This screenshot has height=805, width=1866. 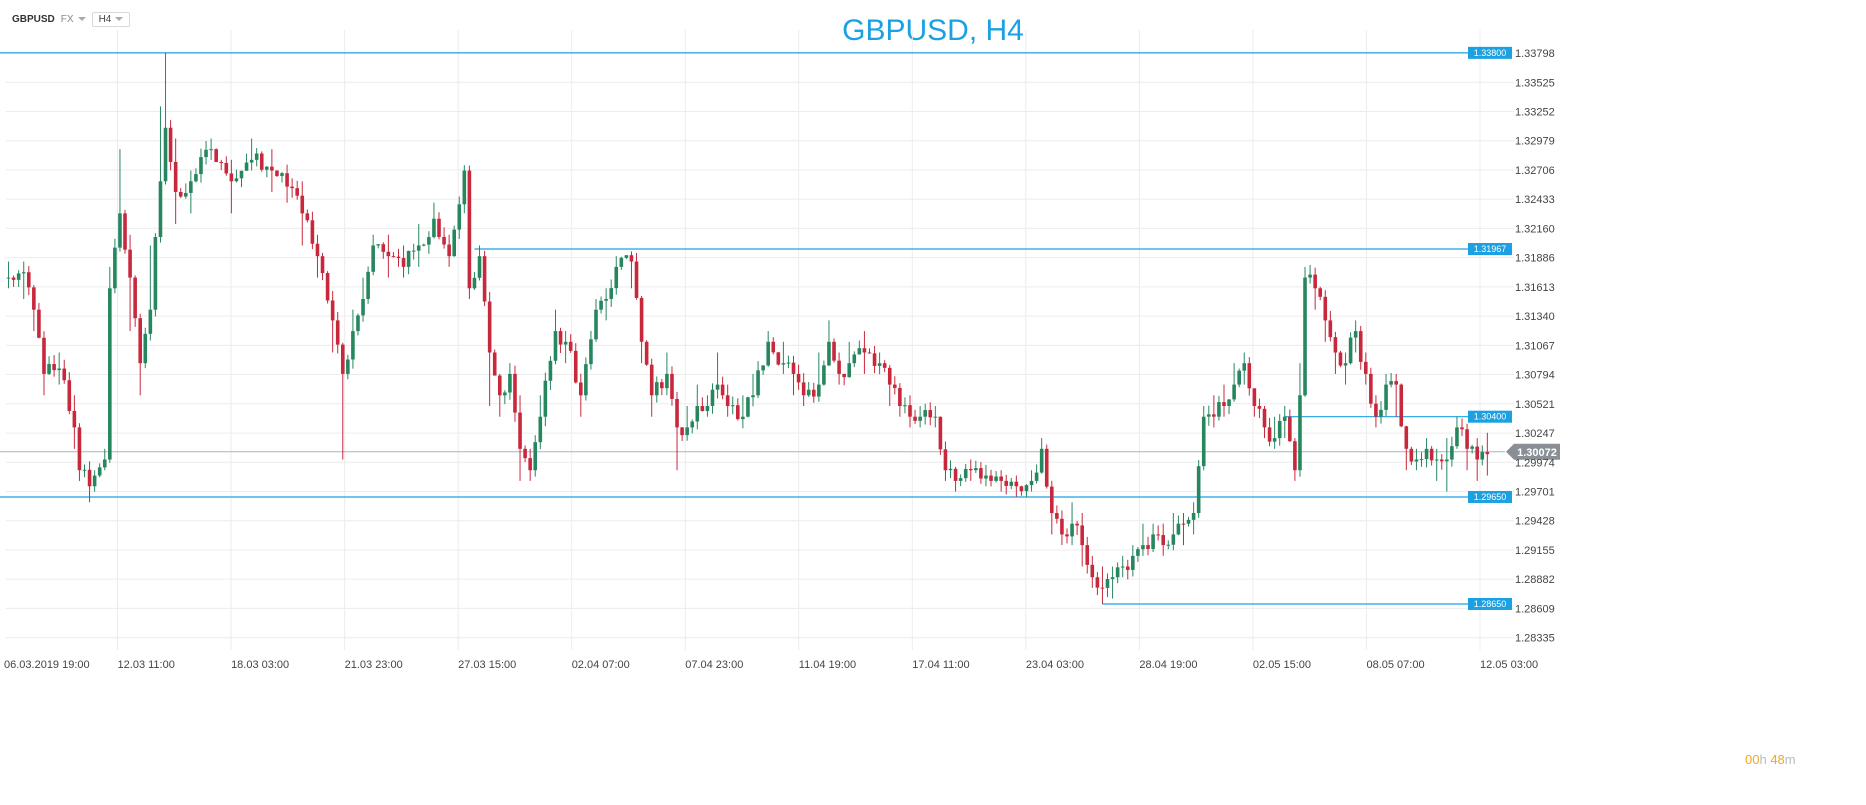 What do you see at coordinates (111, 19) in the screenshot?
I see `timeframe-select: H4` at bounding box center [111, 19].